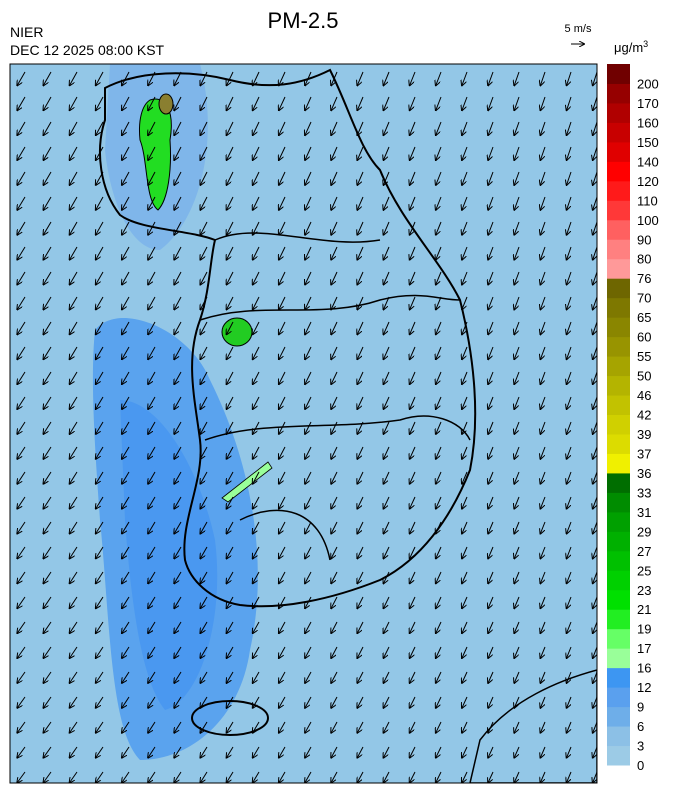 This screenshot has width=673, height=800. What do you see at coordinates (644, 453) in the screenshot?
I see `colorbar-label: 37` at bounding box center [644, 453].